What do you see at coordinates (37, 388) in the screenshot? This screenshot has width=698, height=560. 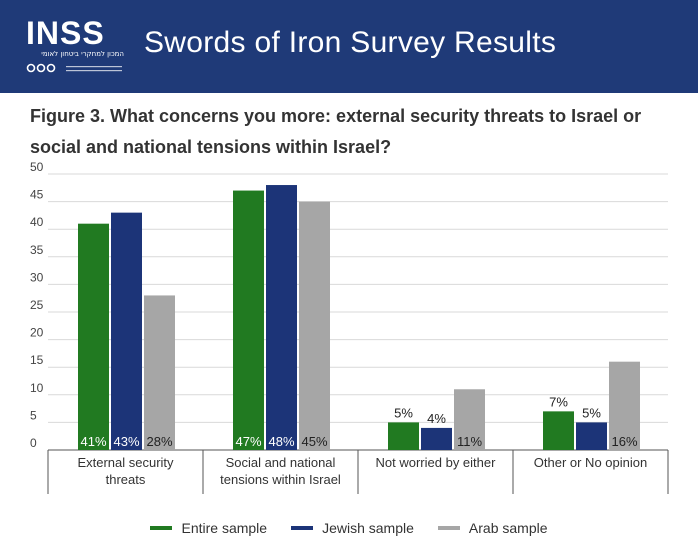 I see `y-tick-label-10: 10` at bounding box center [37, 388].